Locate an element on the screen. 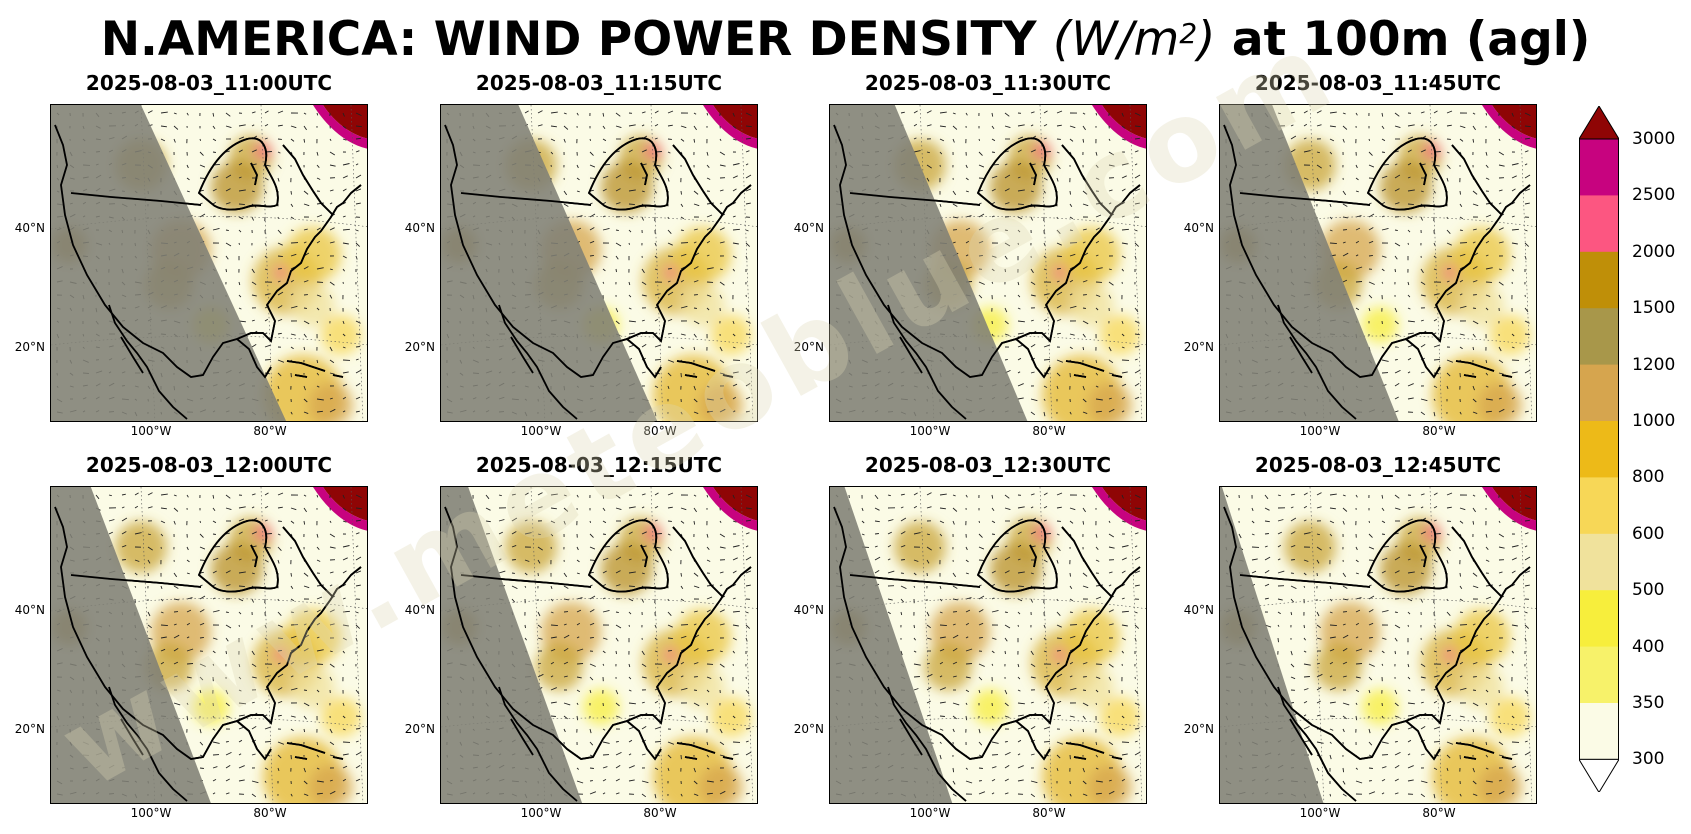 This screenshot has width=1691, height=834. colorbar-tick-label: 1000 is located at coordinates (1654, 421).